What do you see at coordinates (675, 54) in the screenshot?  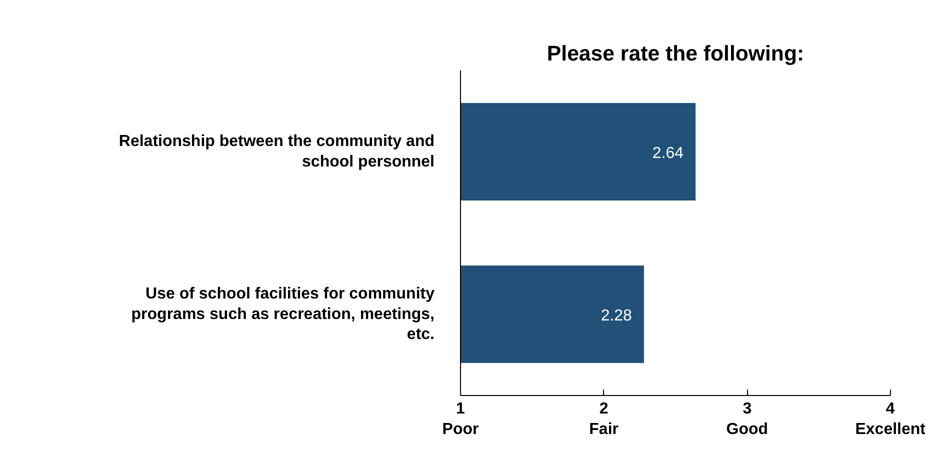 I see `chart-title: Please rate the following:` at bounding box center [675, 54].